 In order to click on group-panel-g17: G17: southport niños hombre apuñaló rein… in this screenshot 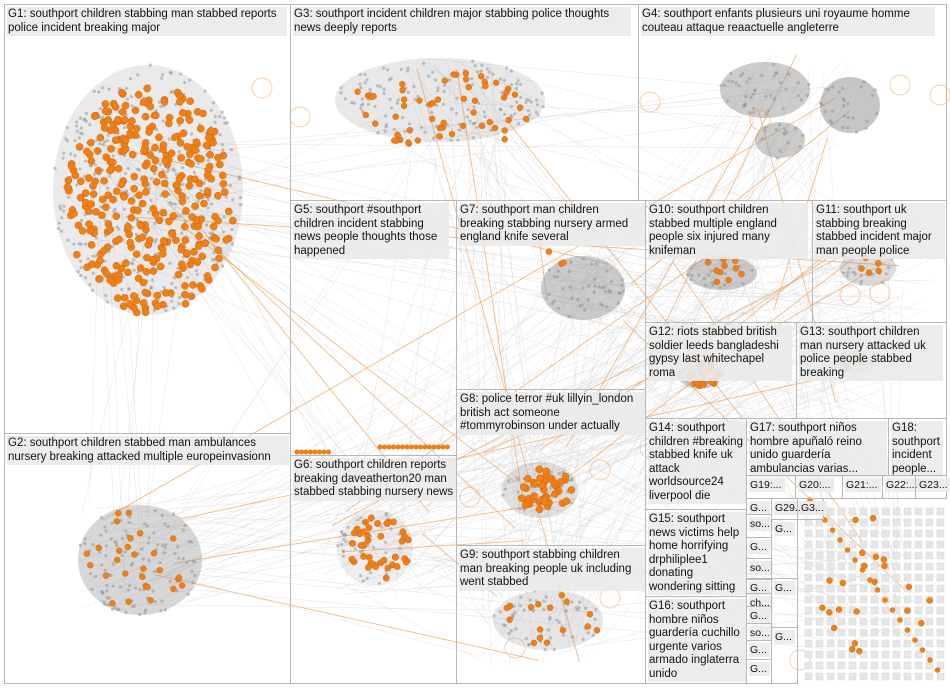, I will do `click(817, 447)`.